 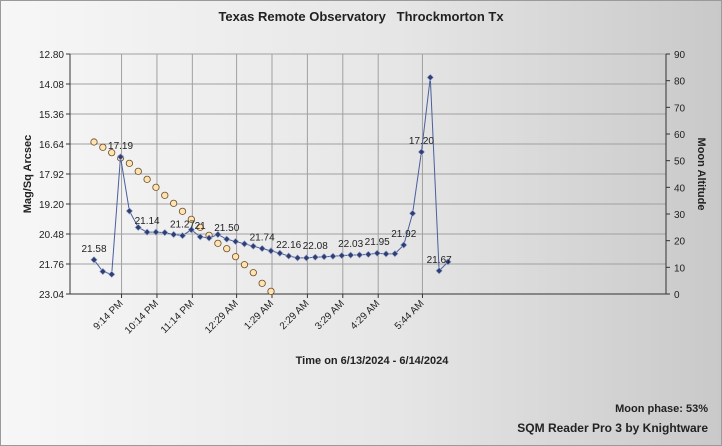 I want to click on sqm-data-label: 21.74, so click(x=262, y=238).